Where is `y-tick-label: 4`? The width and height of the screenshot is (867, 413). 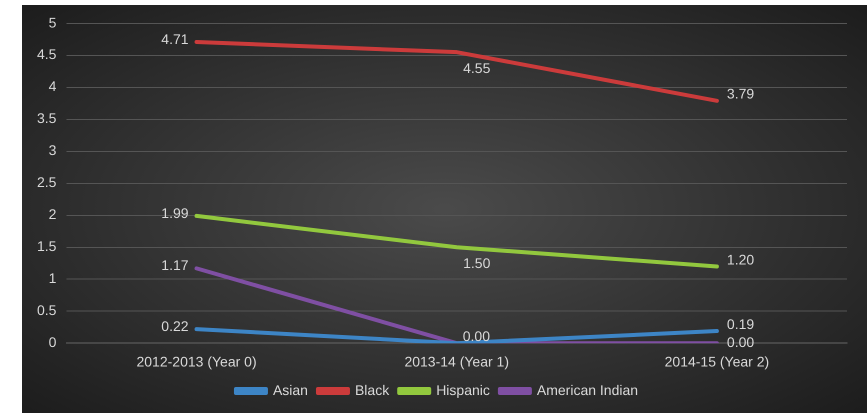
y-tick-label: 4 is located at coordinates (52, 86).